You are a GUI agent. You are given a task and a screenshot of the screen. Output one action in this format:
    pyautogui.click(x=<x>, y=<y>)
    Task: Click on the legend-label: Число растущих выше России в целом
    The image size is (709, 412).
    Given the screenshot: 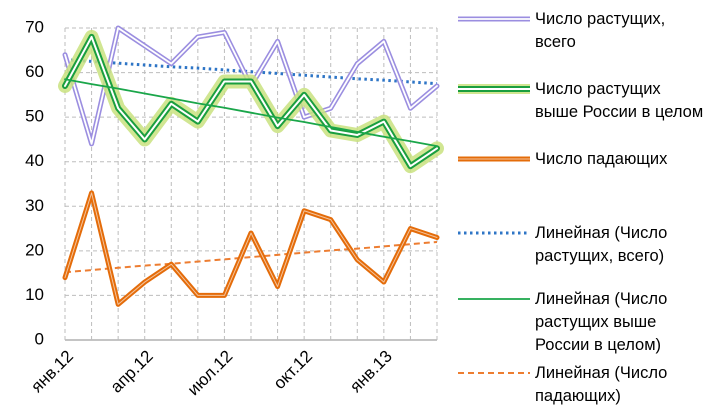 What is the action you would take?
    pyautogui.click(x=619, y=100)
    